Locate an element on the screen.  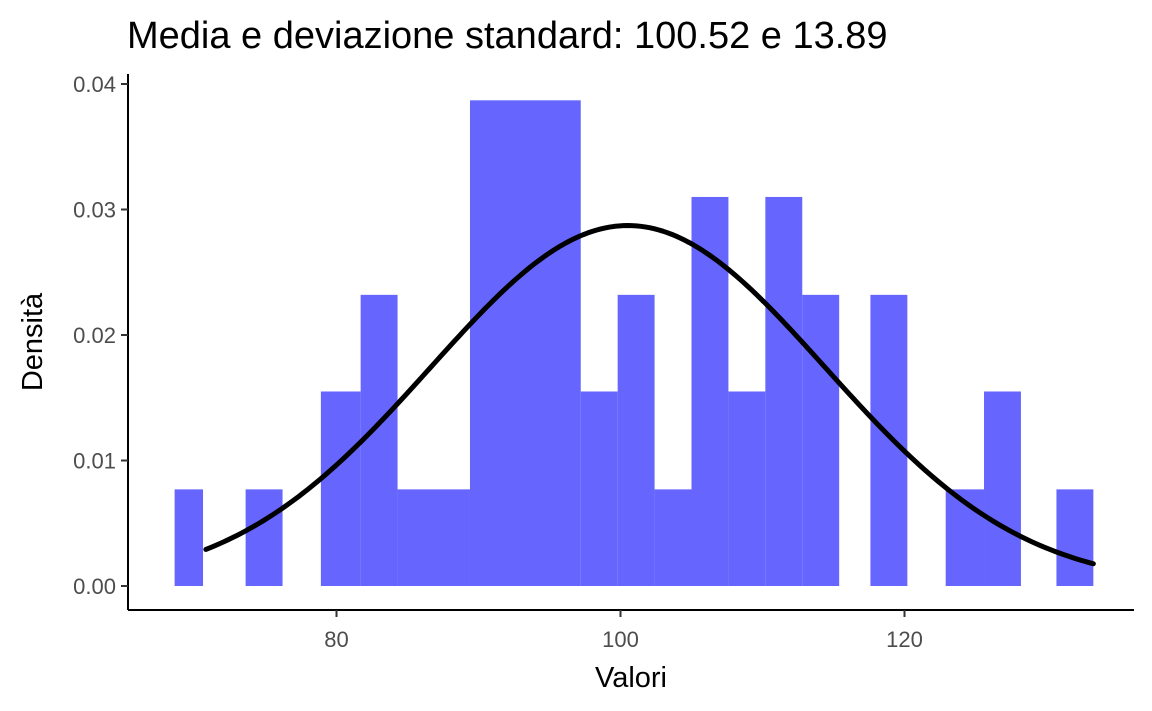
x-tick-label-1: 100 is located at coordinates (620, 639).